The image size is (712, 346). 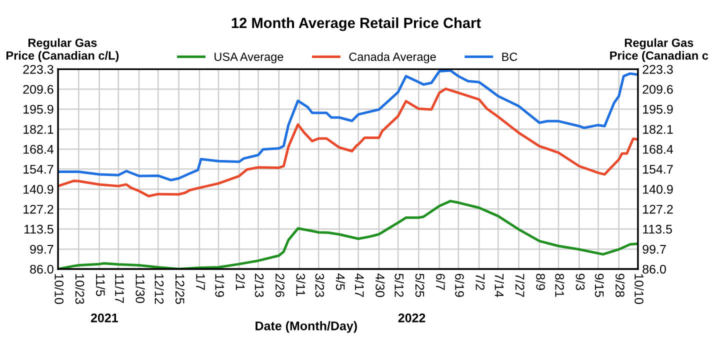 I want to click on x-tick-label: 7/27, so click(x=520, y=285).